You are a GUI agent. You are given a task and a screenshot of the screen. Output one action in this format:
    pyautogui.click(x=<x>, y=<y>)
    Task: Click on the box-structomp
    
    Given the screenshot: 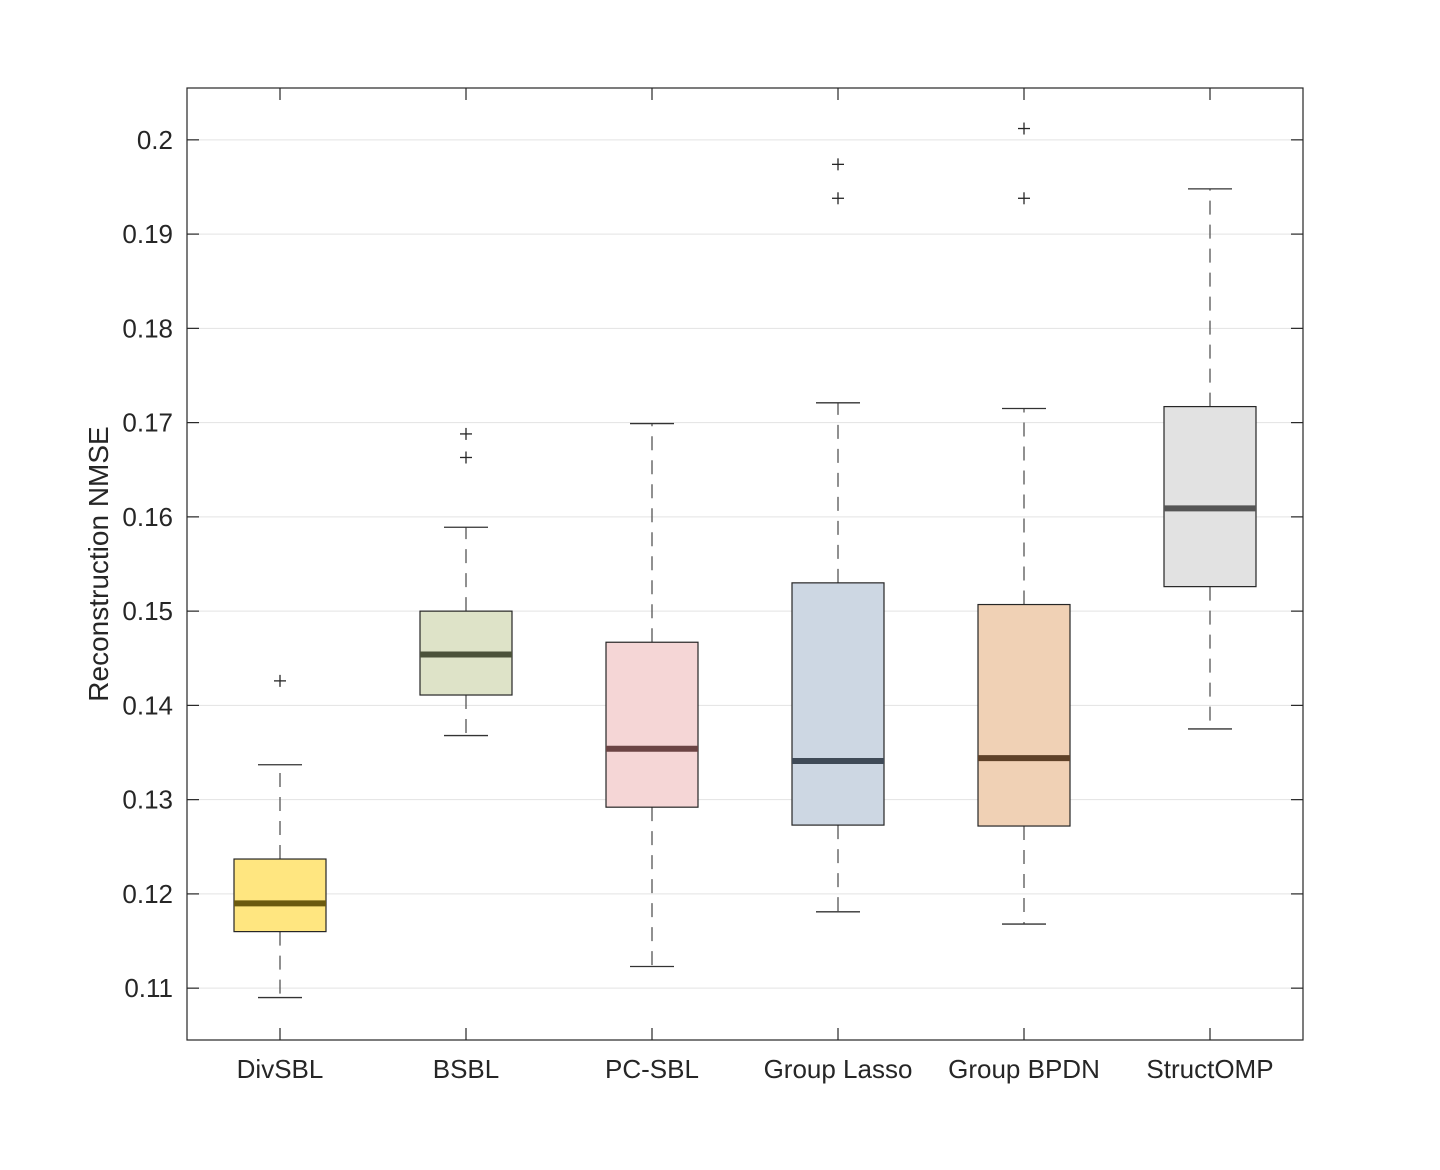 What is the action you would take?
    pyautogui.click(x=1210, y=459)
    